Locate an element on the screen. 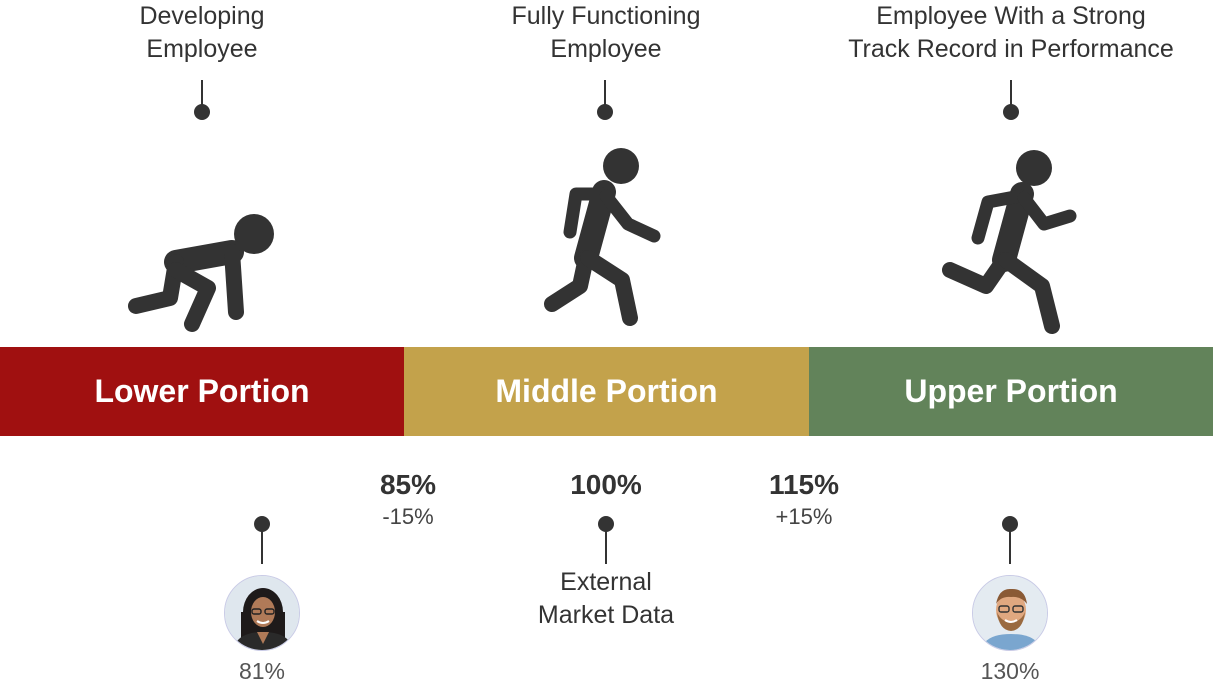 The width and height of the screenshot is (1213, 685). band-upper-portion: Upper Portion is located at coordinates (1011, 391).